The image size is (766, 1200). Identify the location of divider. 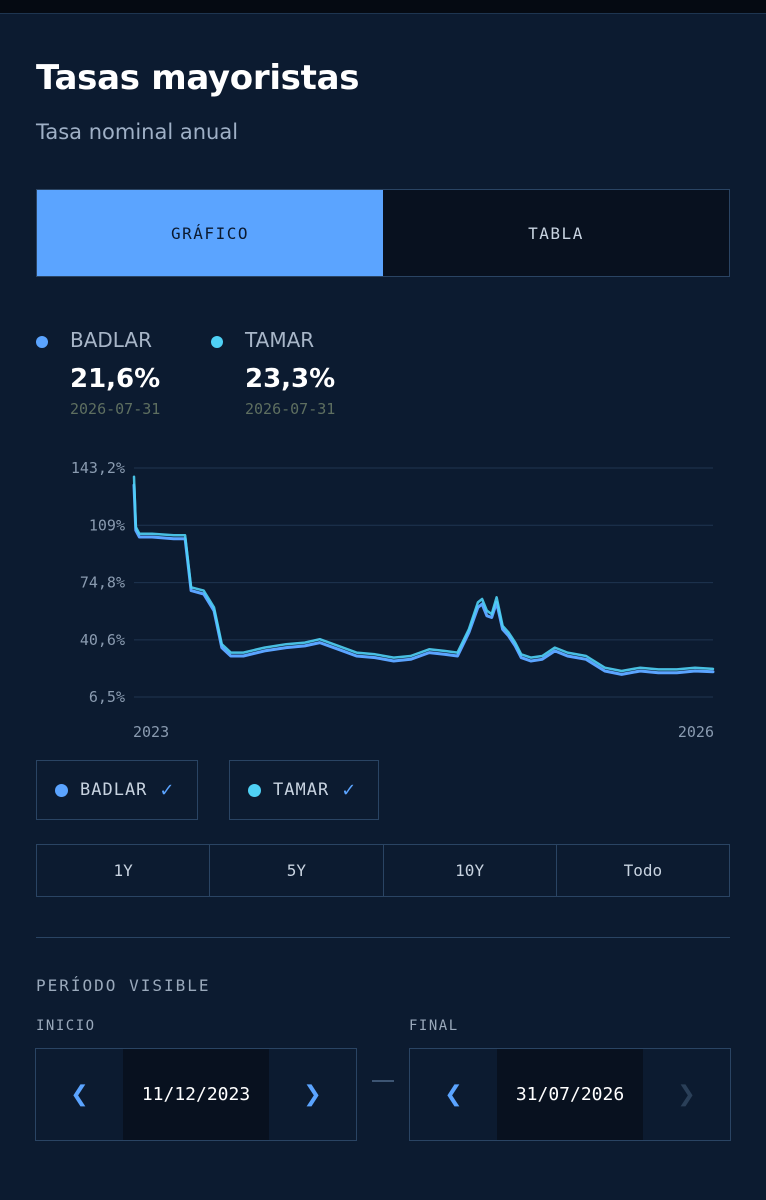
(383, 937).